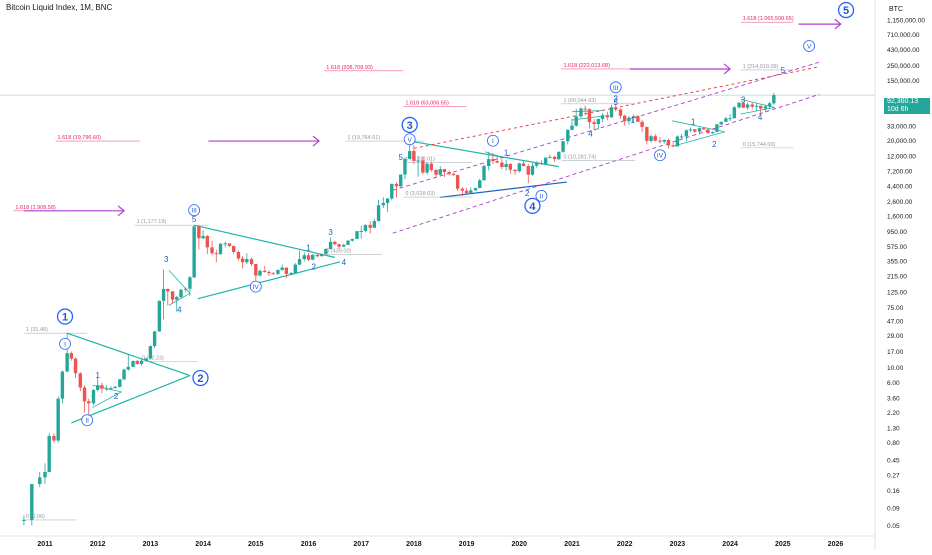 This screenshot has width=932, height=555. What do you see at coordinates (895, 308) in the screenshot?
I see `y-tick-label: 75.00` at bounding box center [895, 308].